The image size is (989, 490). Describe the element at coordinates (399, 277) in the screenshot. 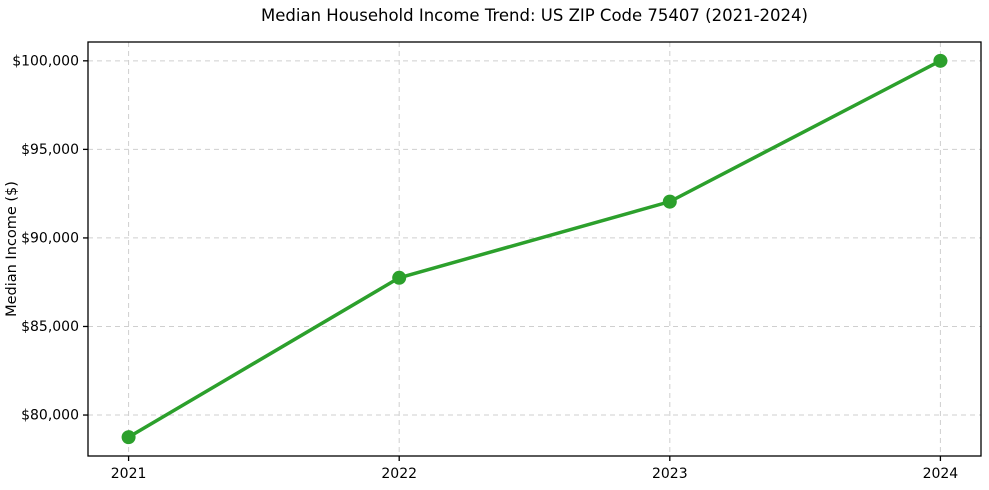

I see `data-point-2022` at that location.